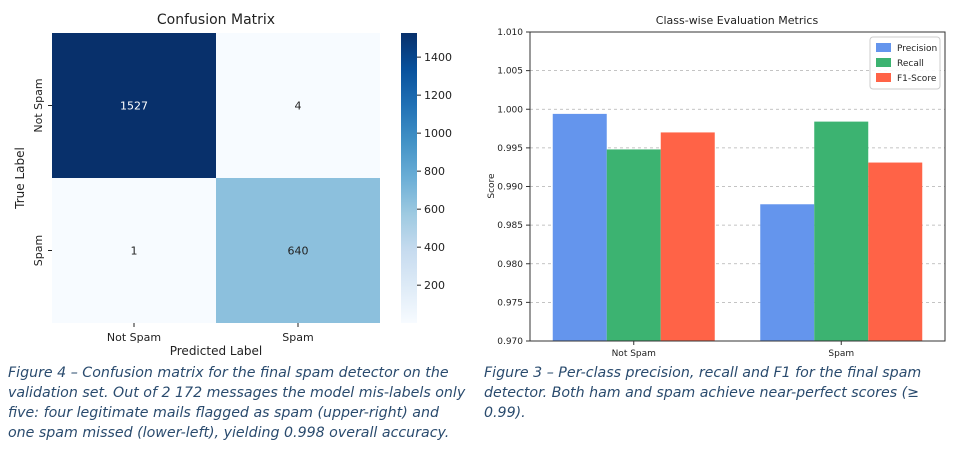 The image size is (957, 453). Describe the element at coordinates (510, 110) in the screenshot. I see `y-tick-label: 1.000` at that location.